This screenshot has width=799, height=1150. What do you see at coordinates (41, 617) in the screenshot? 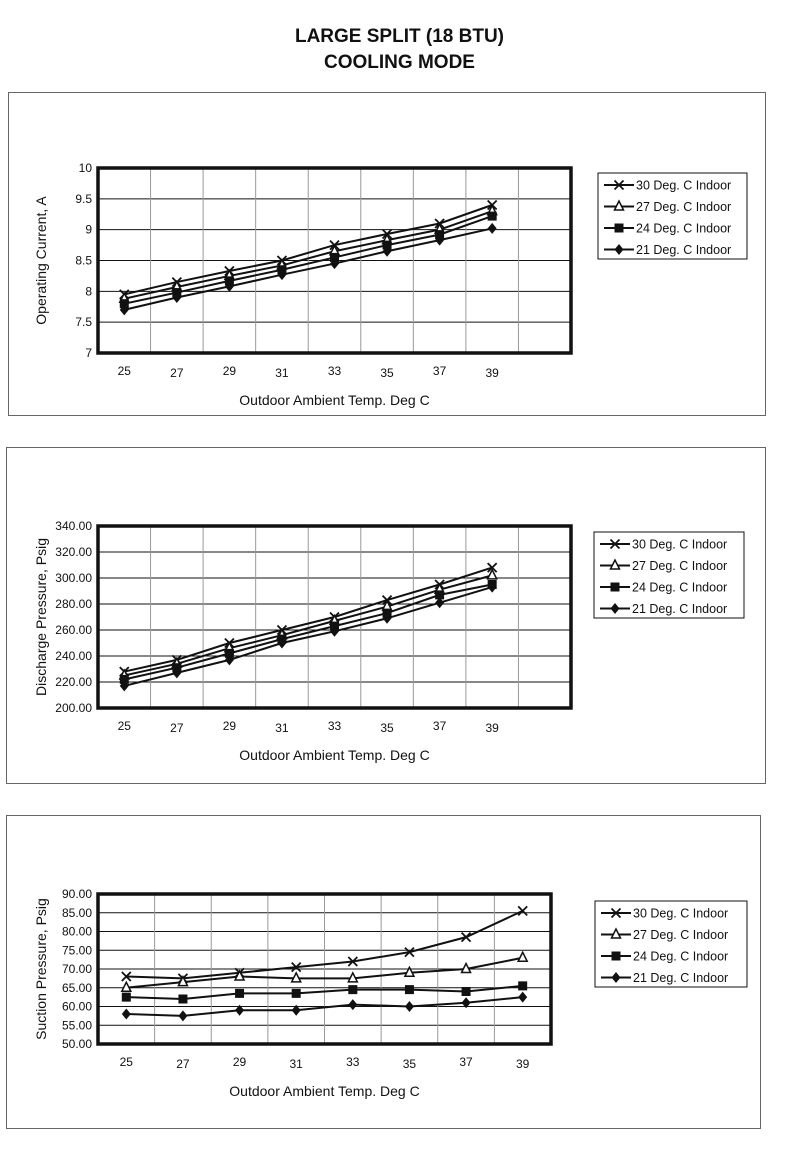
I see `y-axis-title: Discharge Pressure, Psig` at bounding box center [41, 617].